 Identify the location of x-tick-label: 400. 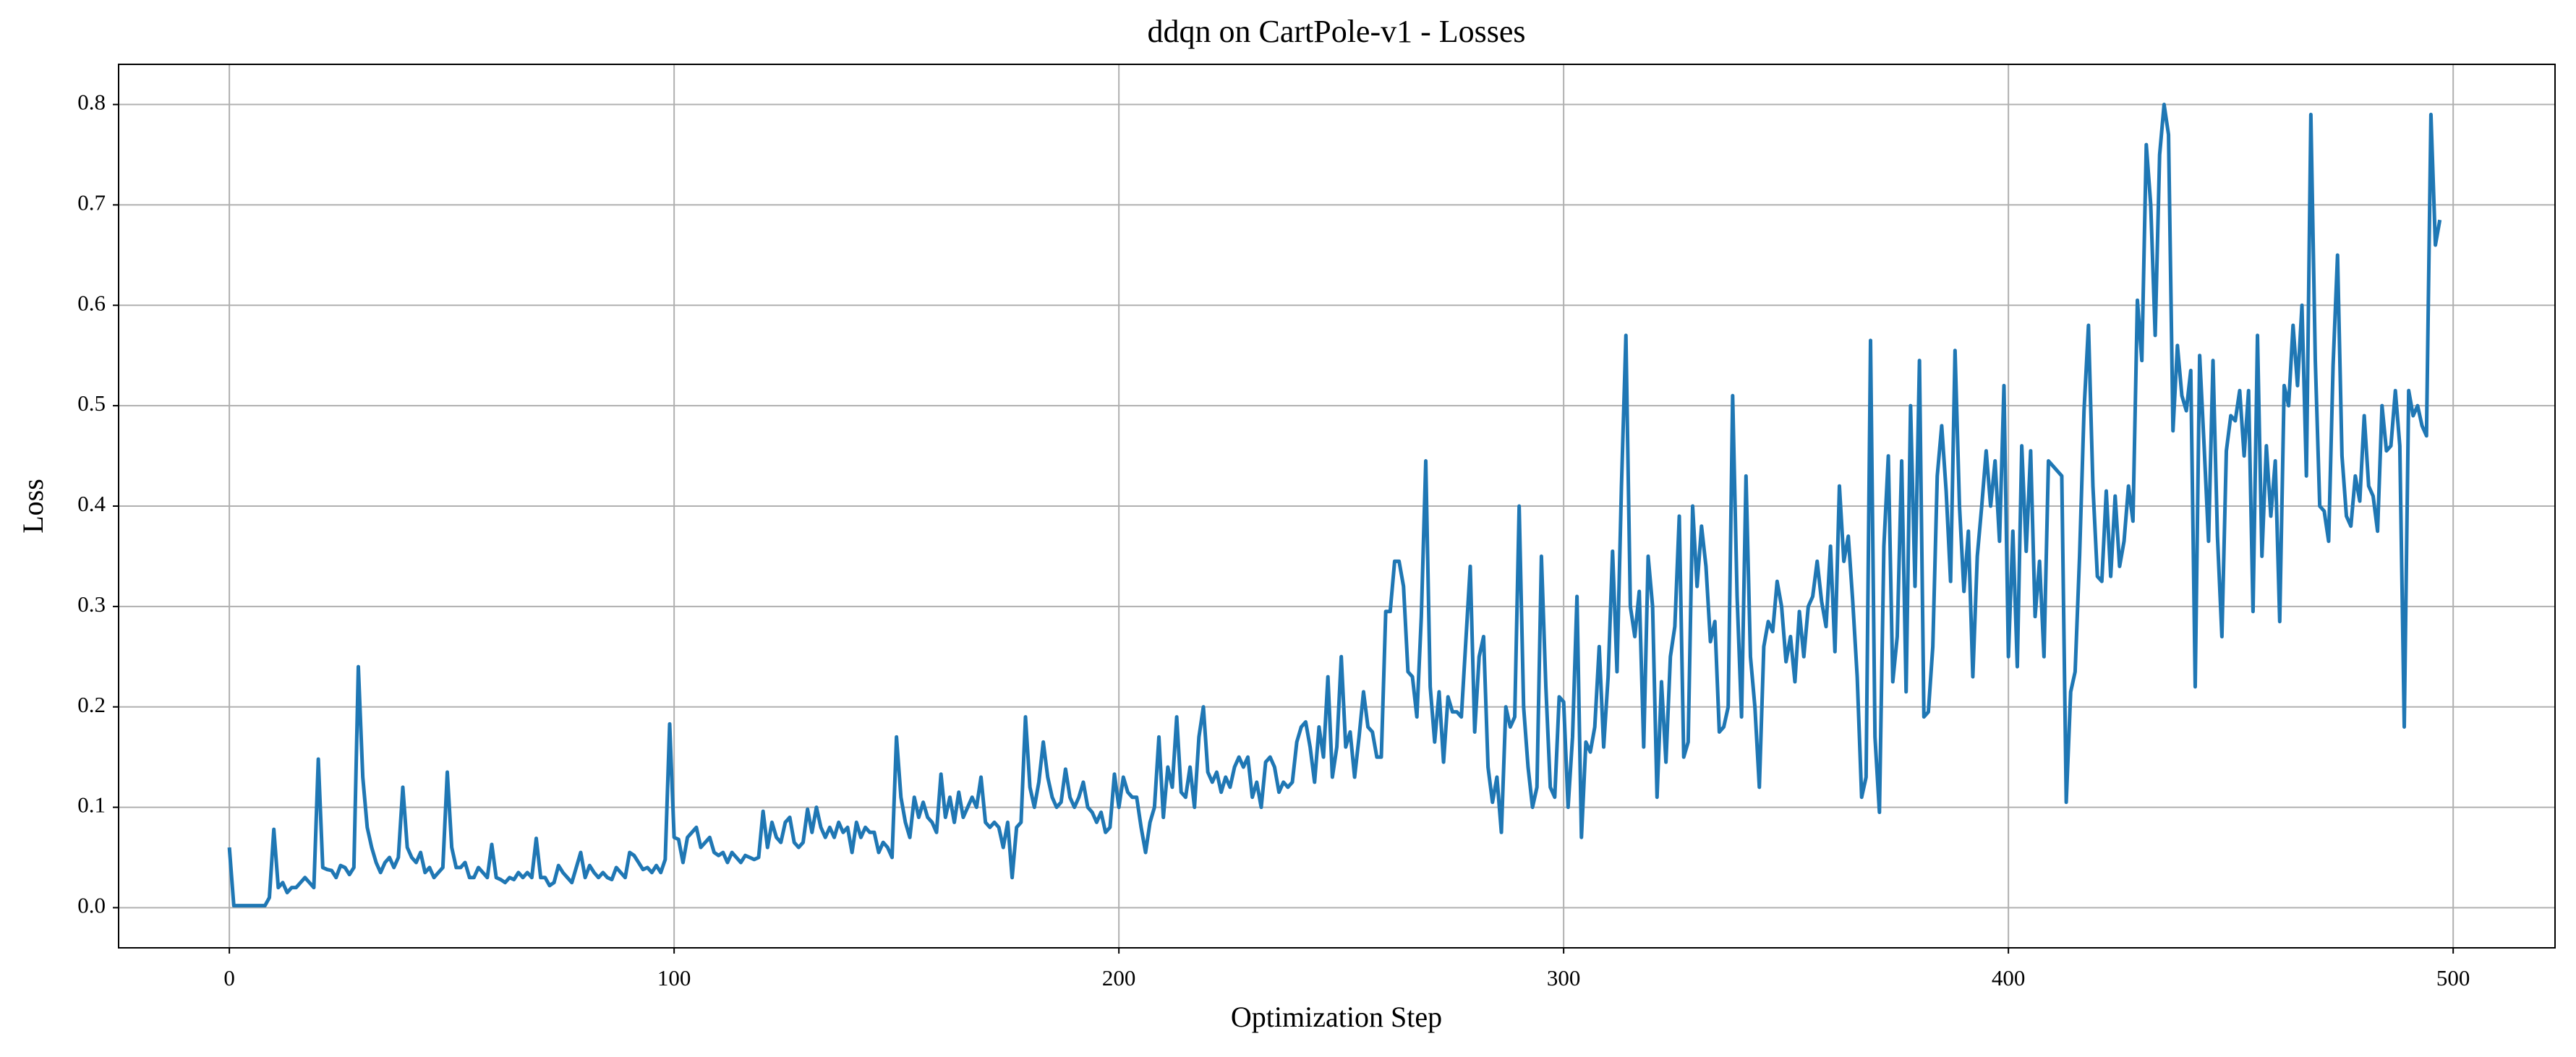
(2009, 977).